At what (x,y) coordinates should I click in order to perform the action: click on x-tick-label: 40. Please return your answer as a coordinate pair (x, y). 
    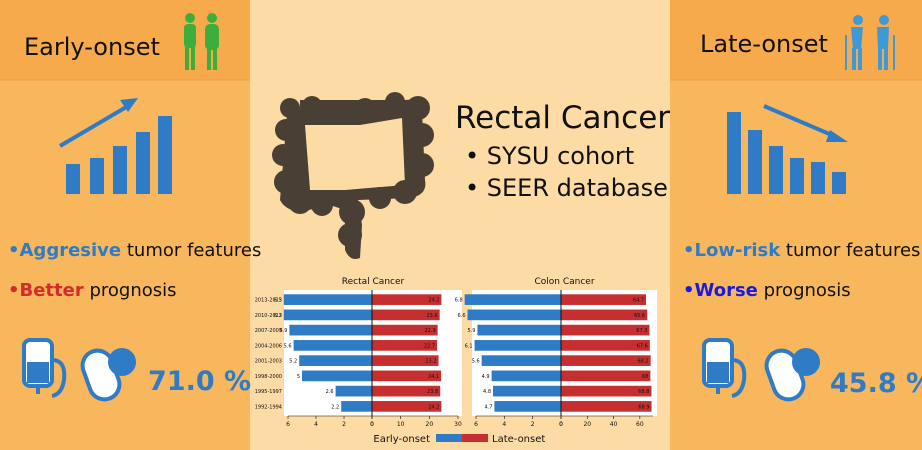
    Looking at the image, I should click on (614, 424).